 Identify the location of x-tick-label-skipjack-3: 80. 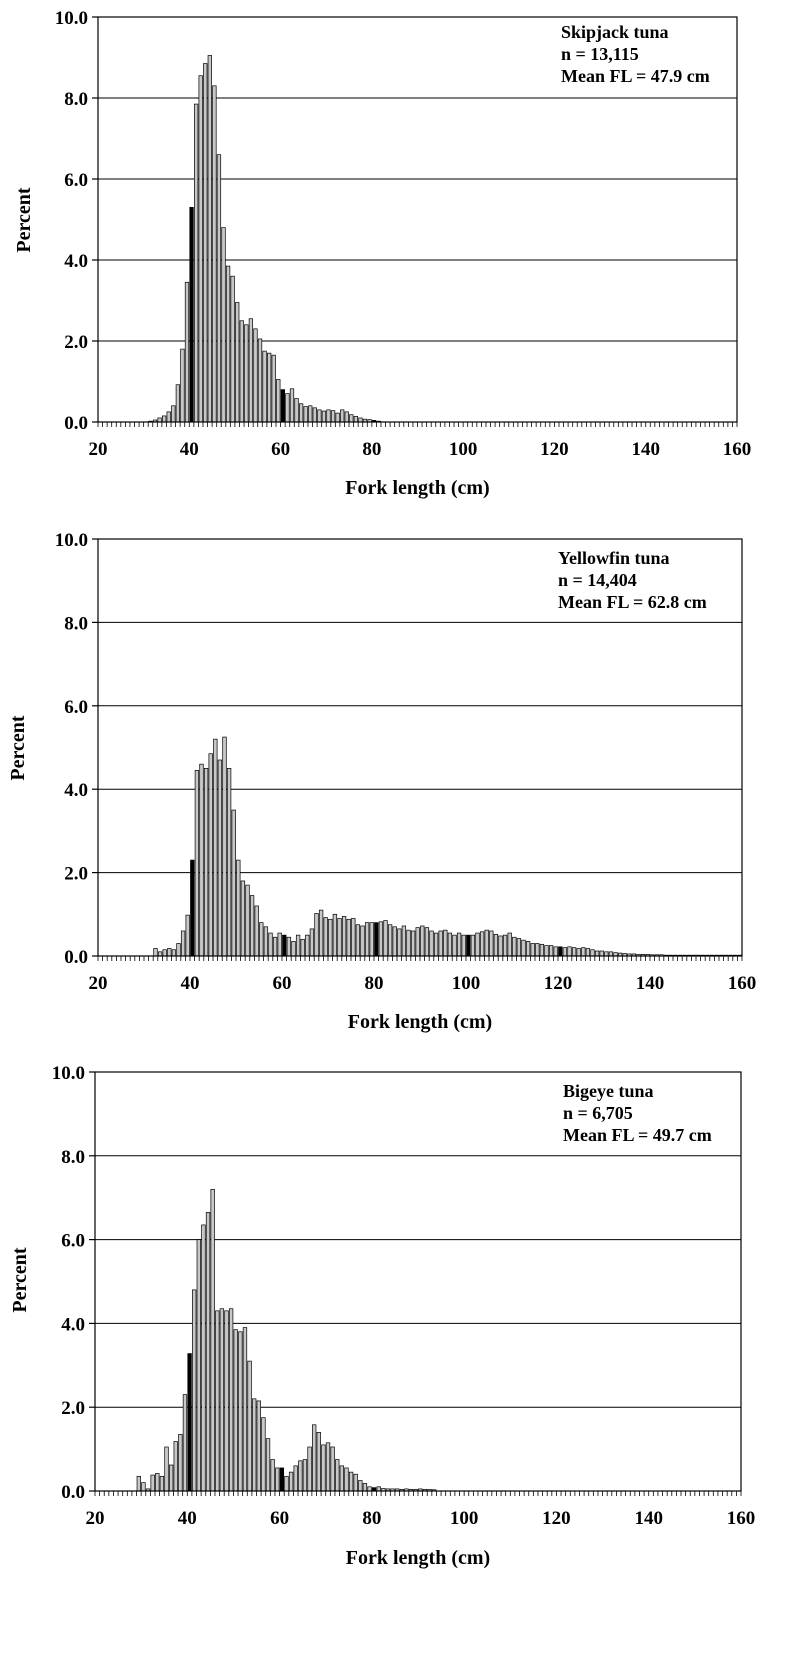
(371, 449).